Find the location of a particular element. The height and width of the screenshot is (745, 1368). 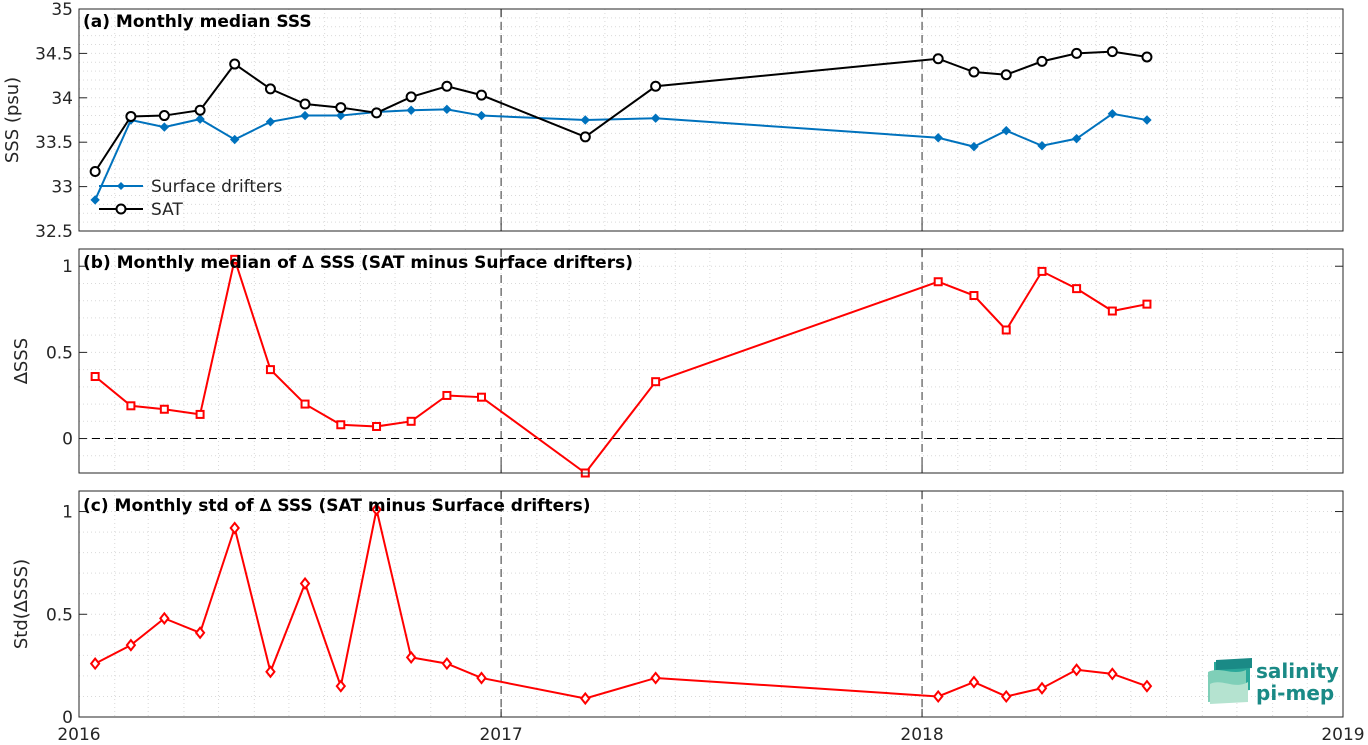

logo-text-salinity: salinity is located at coordinates (1297, 671).